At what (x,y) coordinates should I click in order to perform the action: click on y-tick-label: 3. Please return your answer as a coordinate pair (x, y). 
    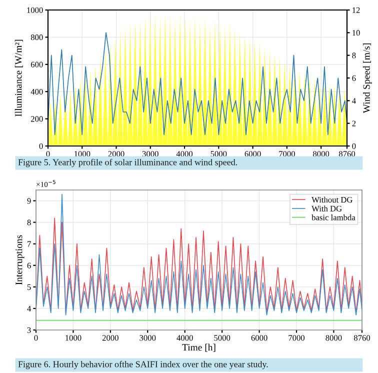
    Looking at the image, I should click on (29, 330).